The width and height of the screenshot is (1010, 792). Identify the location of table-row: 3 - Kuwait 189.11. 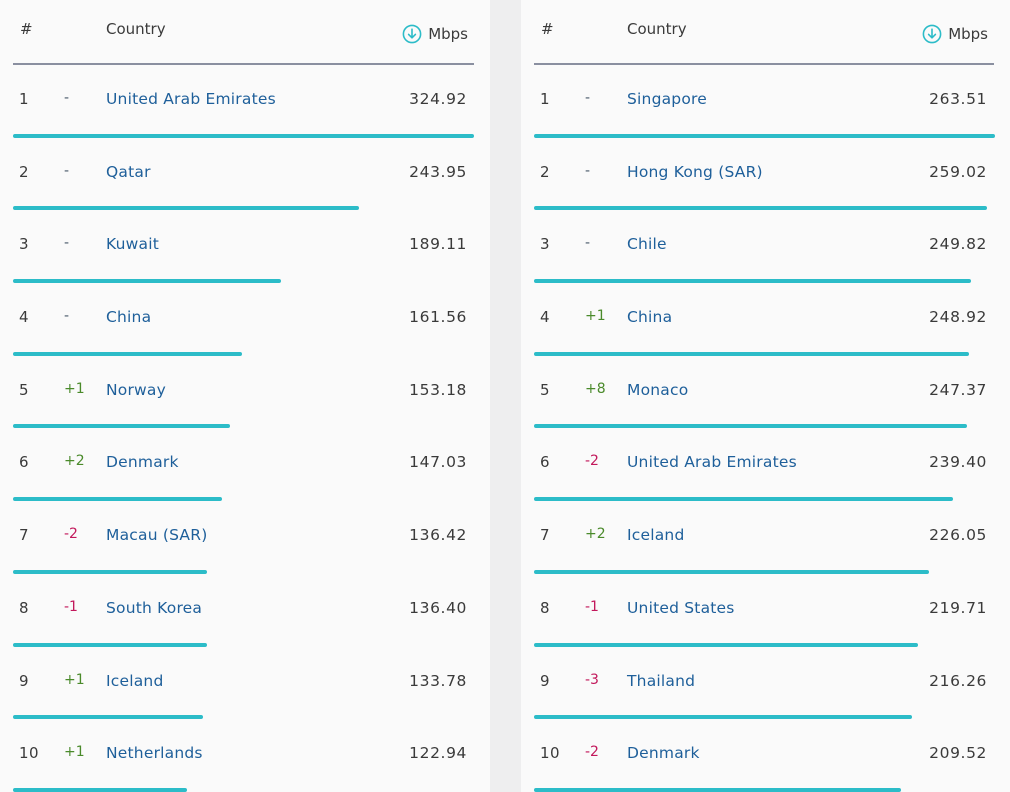
(245, 247).